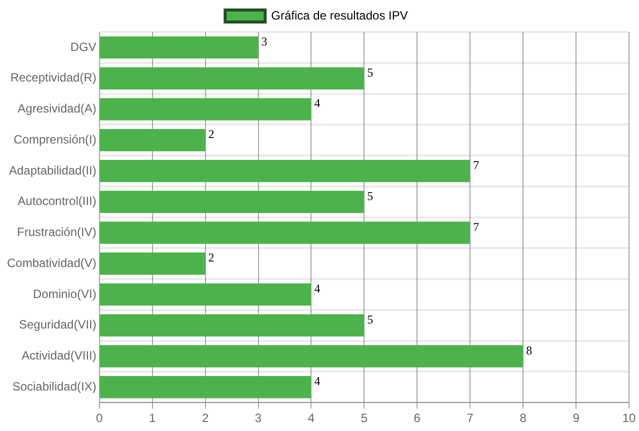 Image resolution: width=639 pixels, height=431 pixels. I want to click on legend-label: Gráfica de resultados IPV, so click(339, 15).